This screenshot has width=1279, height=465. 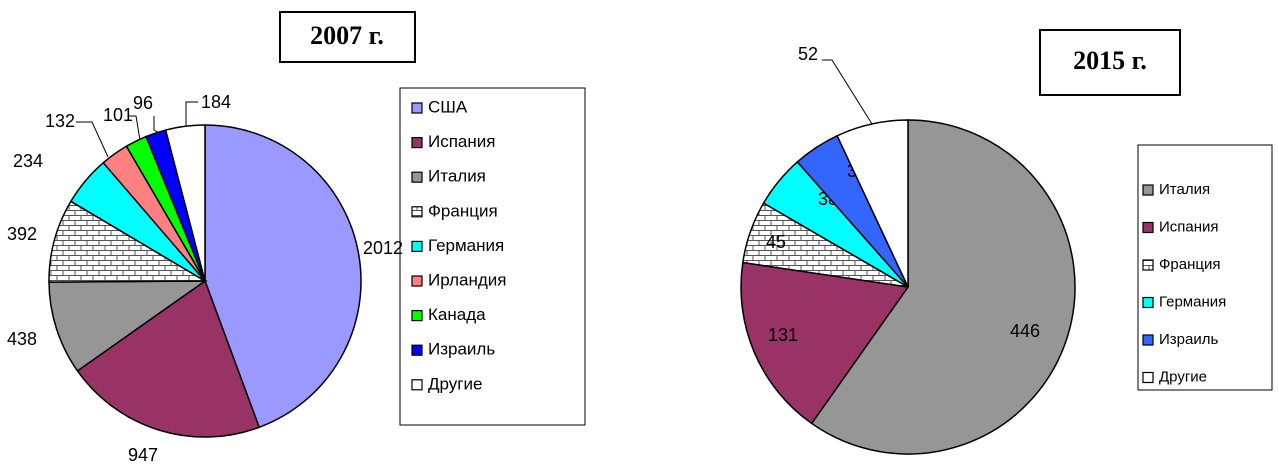 I want to click on data-label: 438, so click(x=22, y=339).